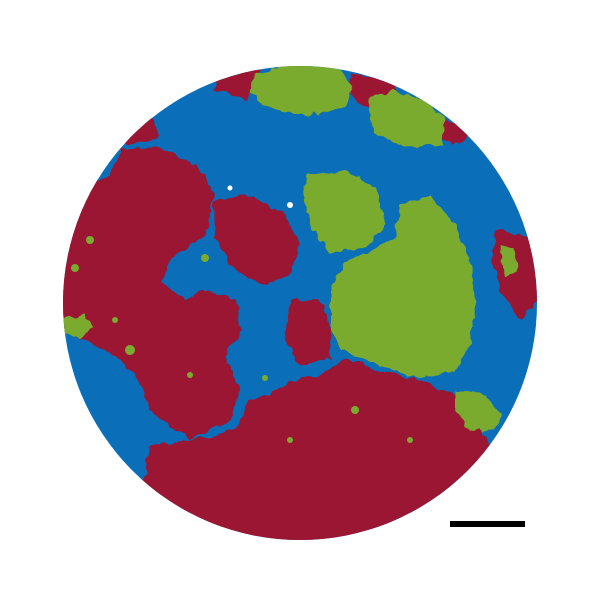 The width and height of the screenshot is (600, 600). I want to click on voids, so click(260, 196).